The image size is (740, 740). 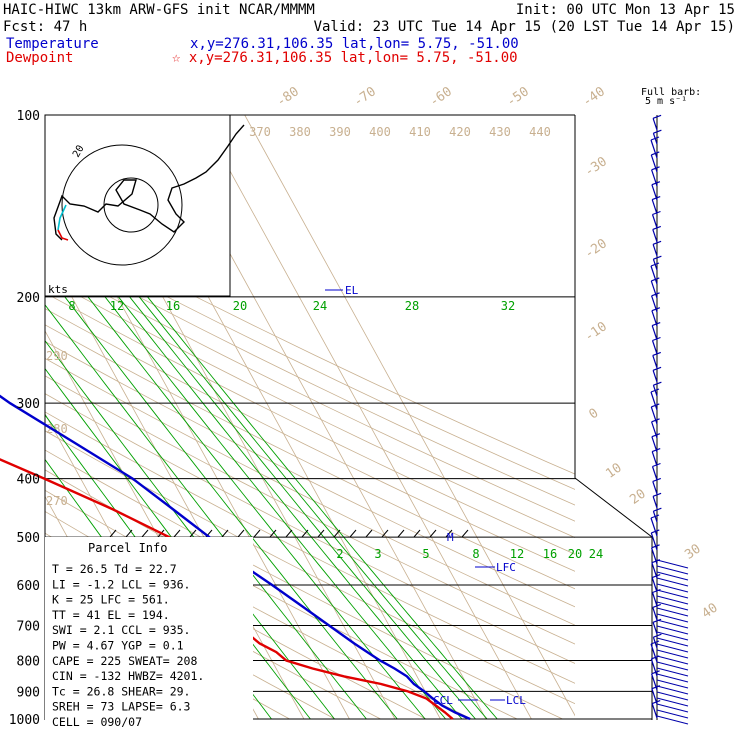 I want to click on parcel-info-row: LI = -1.2 LCL = 936., so click(x=121, y=584).